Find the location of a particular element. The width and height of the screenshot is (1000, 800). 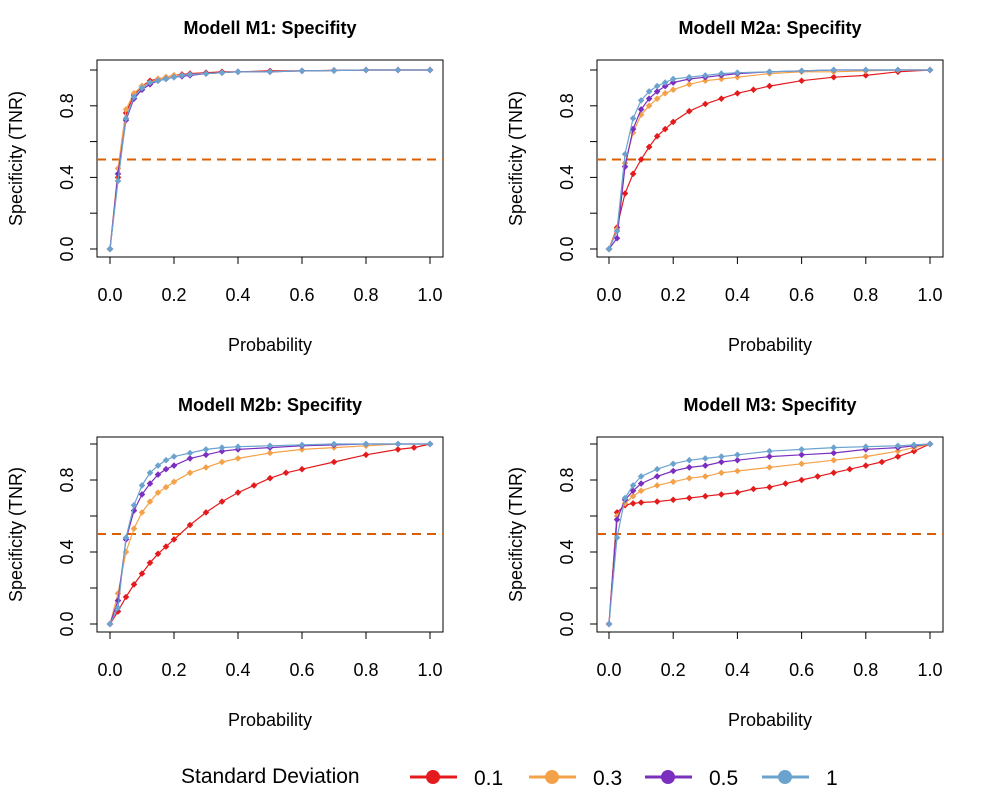

chart-title: Modell M1: Specifity is located at coordinates (269, 28).